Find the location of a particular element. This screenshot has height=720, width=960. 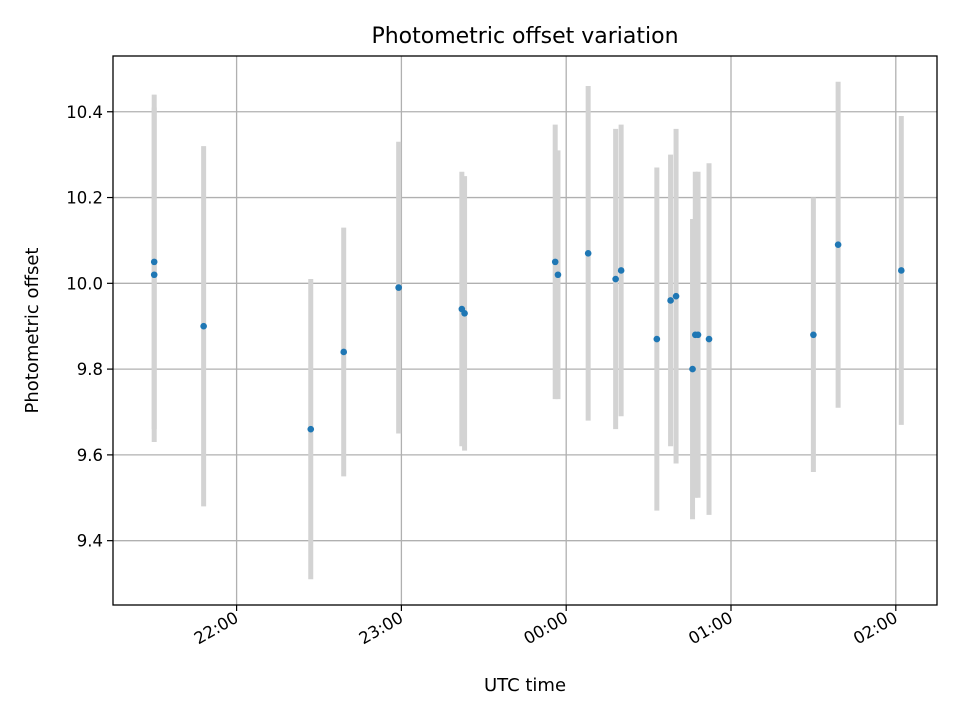

x-tick-label: 02:00 is located at coordinates (875, 628).